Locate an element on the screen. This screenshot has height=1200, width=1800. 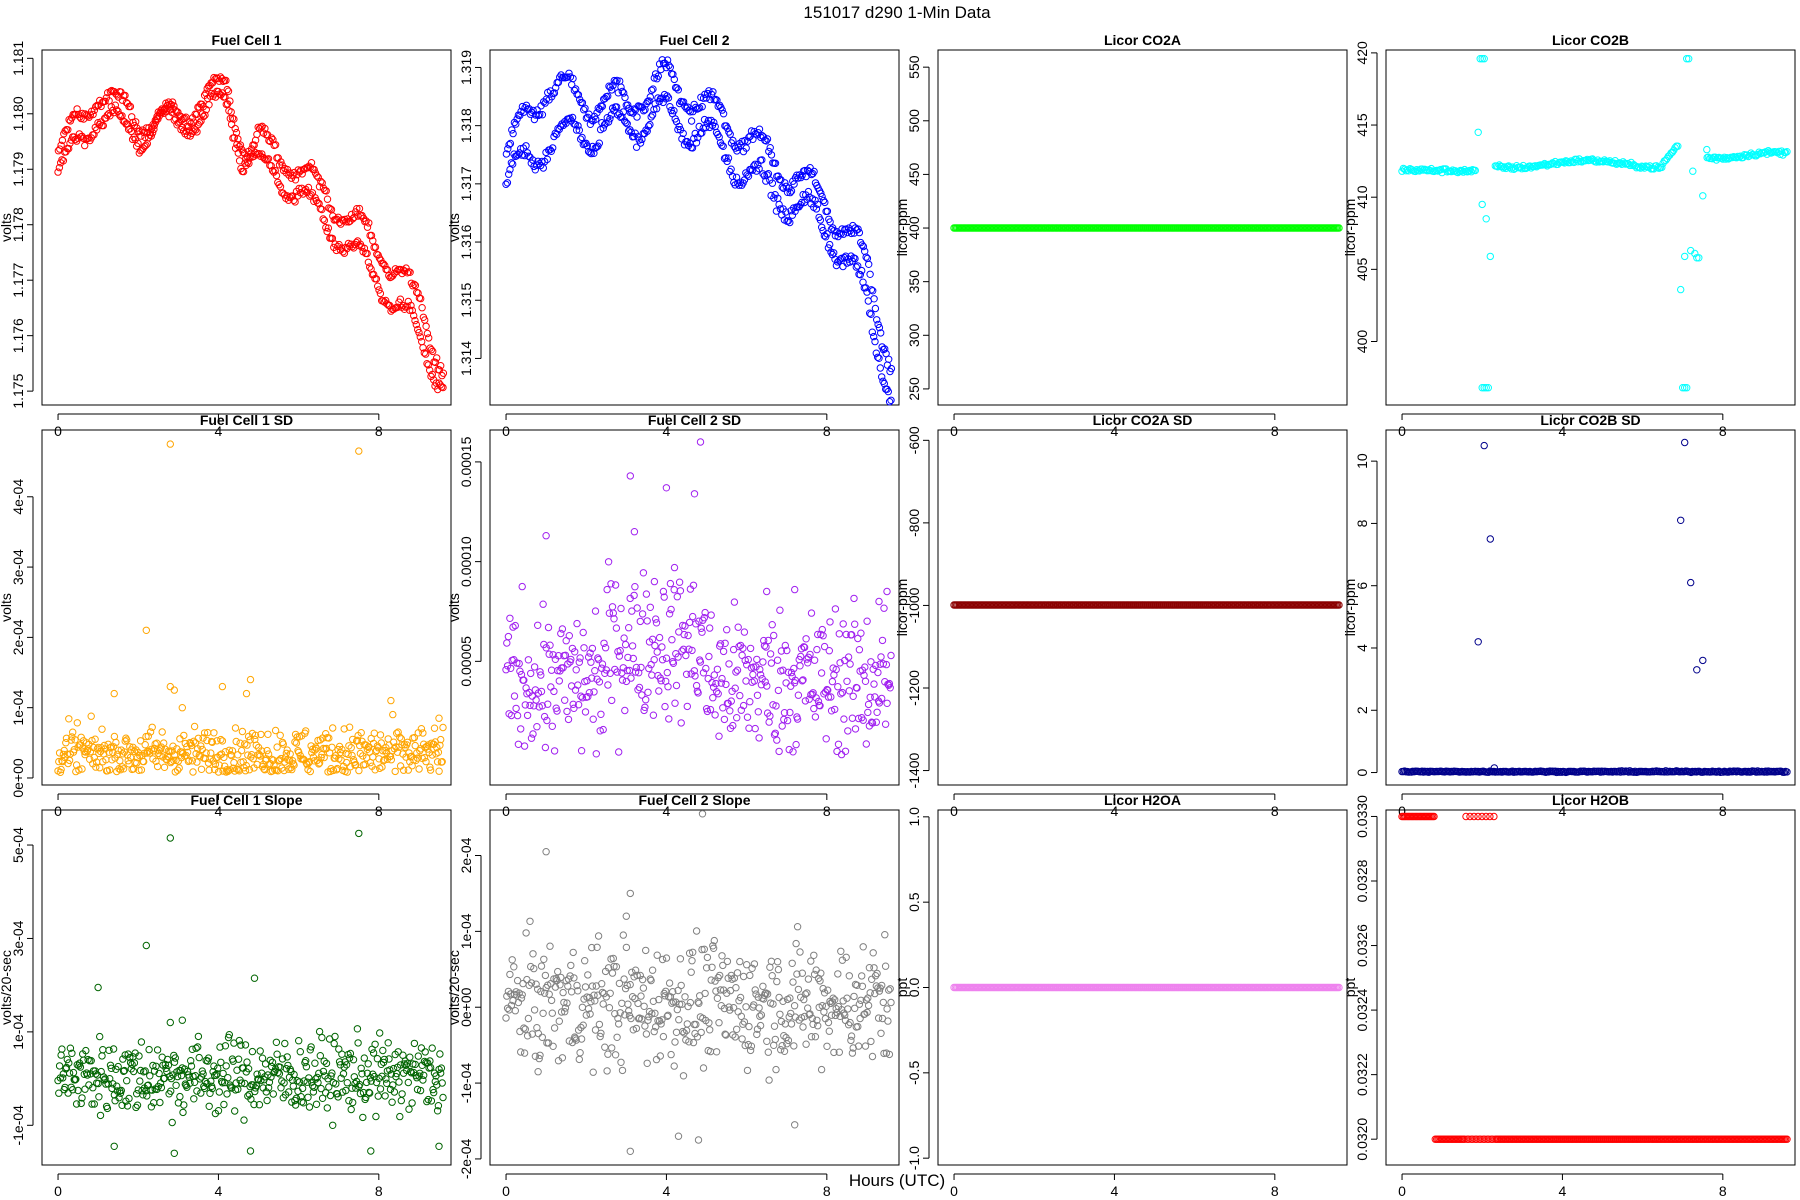
y-tick-label: 550 is located at coordinates (914, 67).